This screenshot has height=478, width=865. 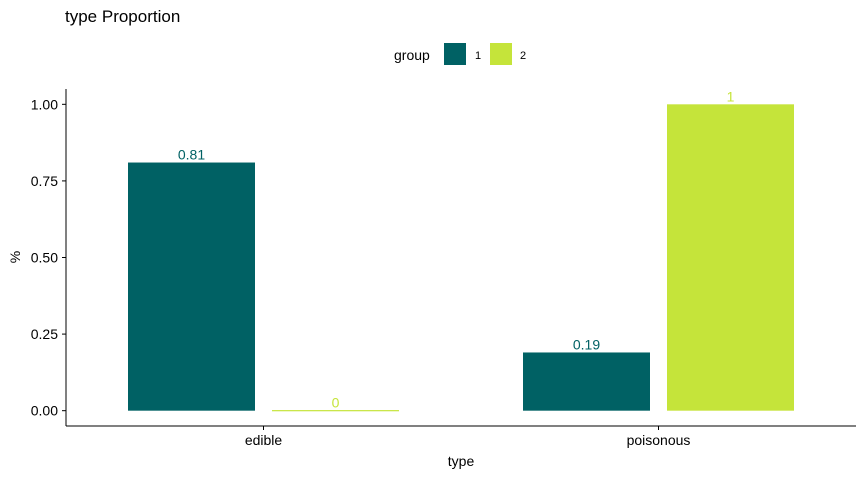 What do you see at coordinates (731, 96) in the screenshot?
I see `bar-value-label: 1` at bounding box center [731, 96].